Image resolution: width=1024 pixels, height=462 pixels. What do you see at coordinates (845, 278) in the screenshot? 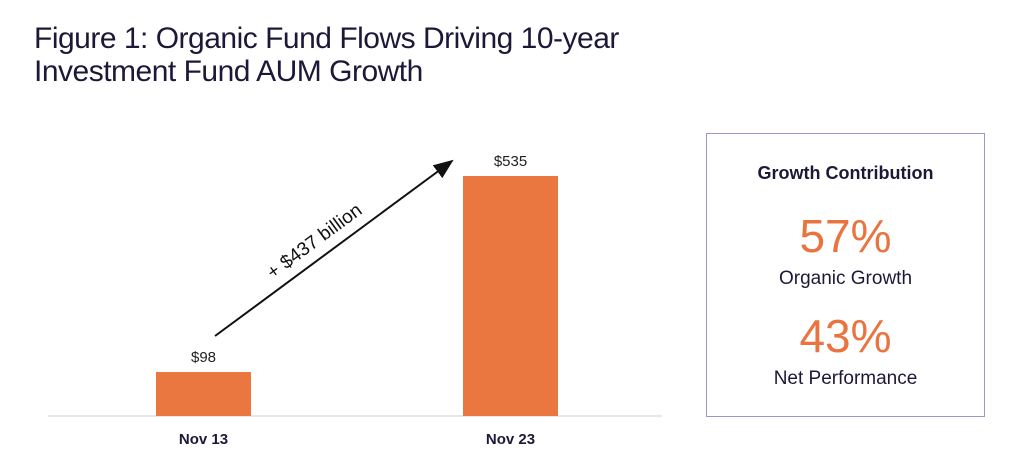
I see `organic-growth-label: Organic Growth` at bounding box center [845, 278].